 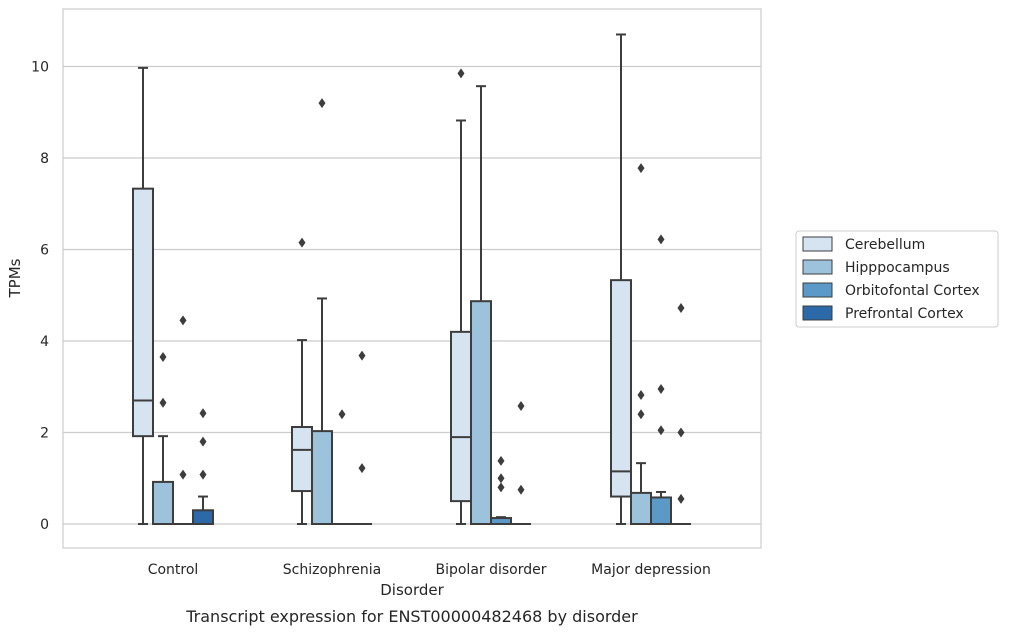 I want to click on y-tick-label: 2, so click(x=44, y=434).